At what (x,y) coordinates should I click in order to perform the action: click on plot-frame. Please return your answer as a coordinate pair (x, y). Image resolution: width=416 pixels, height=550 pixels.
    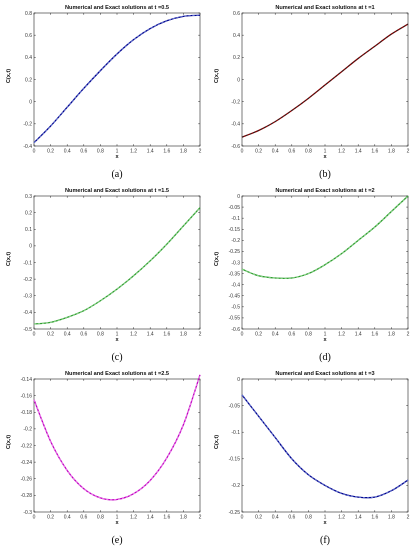
    Looking at the image, I should click on (117, 262).